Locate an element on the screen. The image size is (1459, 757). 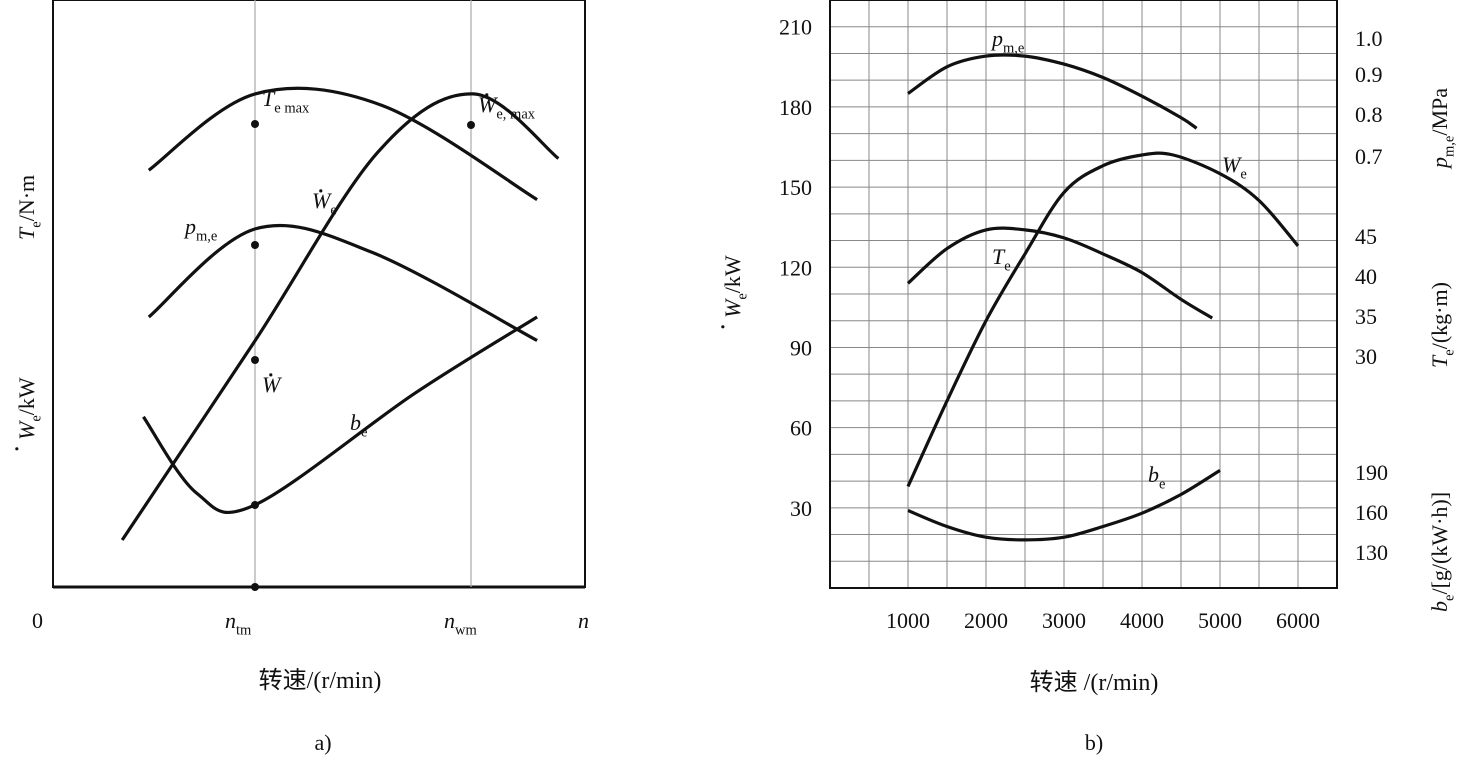
y-right-tick: 0.7 is located at coordinates (1369, 156).